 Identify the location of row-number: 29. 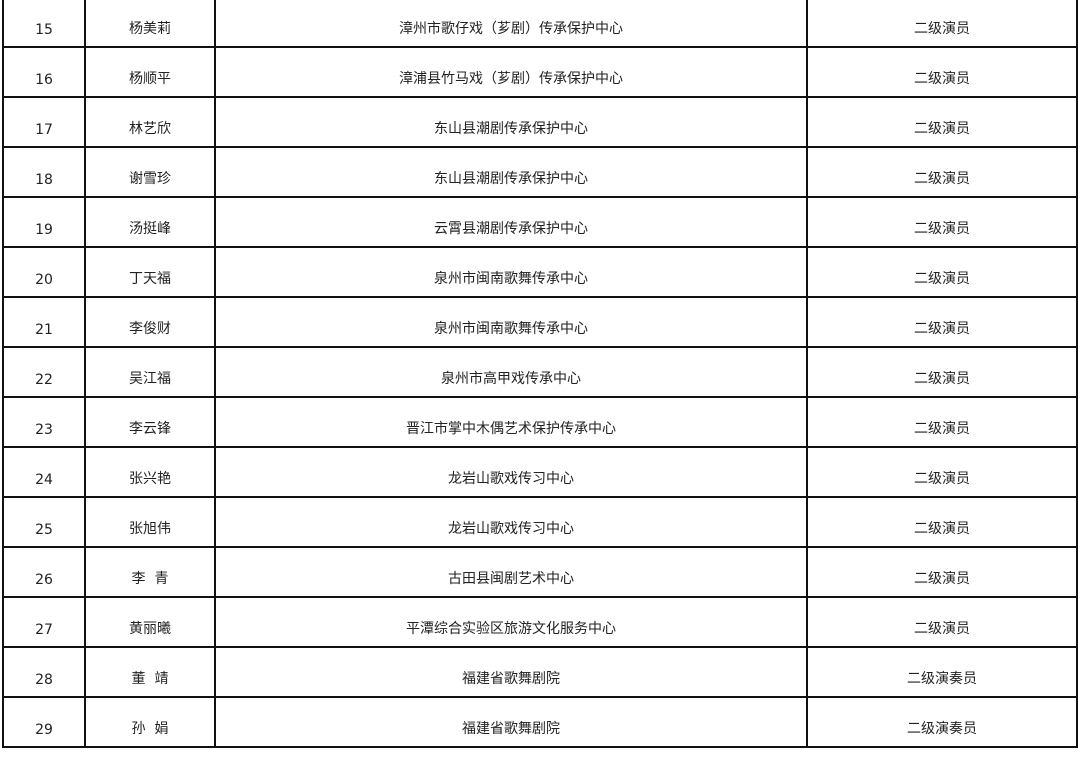
(44, 730).